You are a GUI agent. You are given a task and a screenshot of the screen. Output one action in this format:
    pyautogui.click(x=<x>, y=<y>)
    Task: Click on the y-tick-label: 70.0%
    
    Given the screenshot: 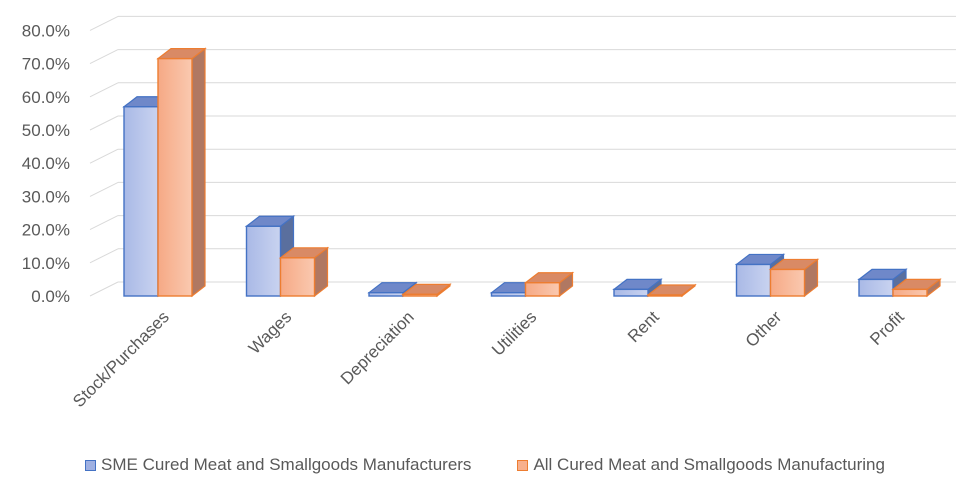 What is the action you would take?
    pyautogui.click(x=46, y=64)
    